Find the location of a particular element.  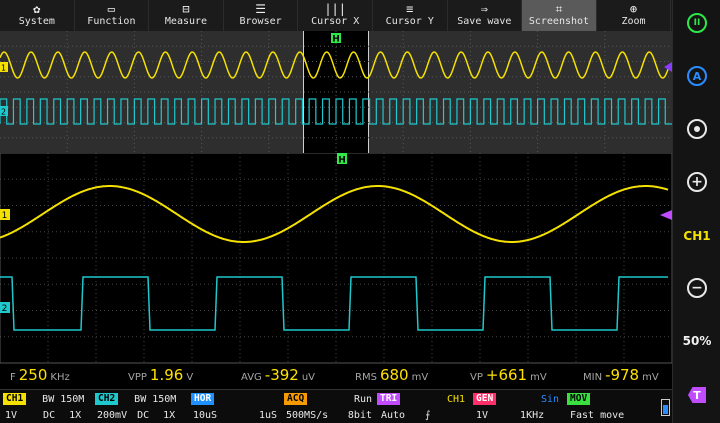

ch2-scale: 200mV is located at coordinates (112, 415).